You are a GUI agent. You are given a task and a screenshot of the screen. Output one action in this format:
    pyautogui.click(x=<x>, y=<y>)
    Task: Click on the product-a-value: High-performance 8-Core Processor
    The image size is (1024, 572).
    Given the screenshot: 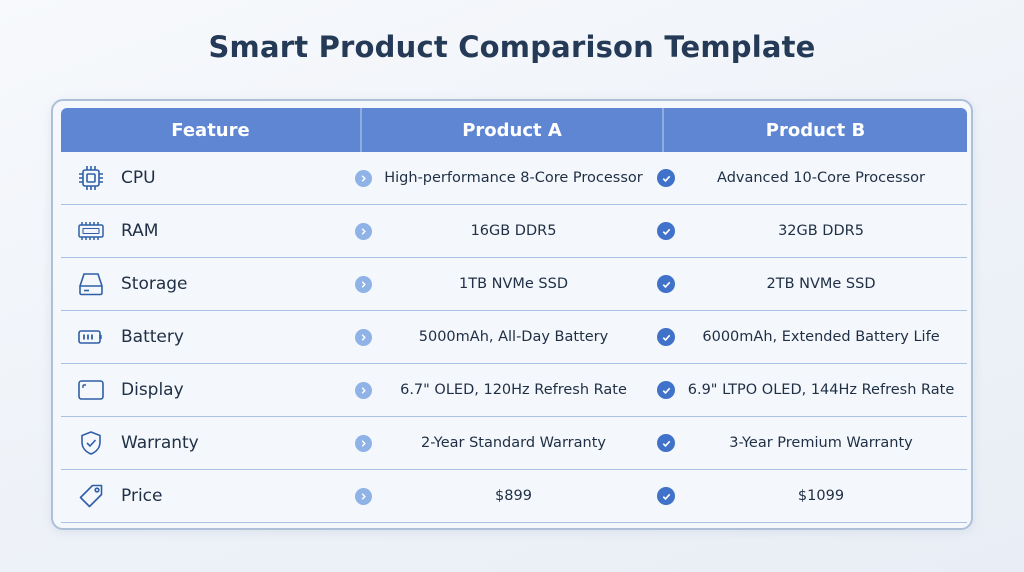 What is the action you would take?
    pyautogui.click(x=513, y=178)
    